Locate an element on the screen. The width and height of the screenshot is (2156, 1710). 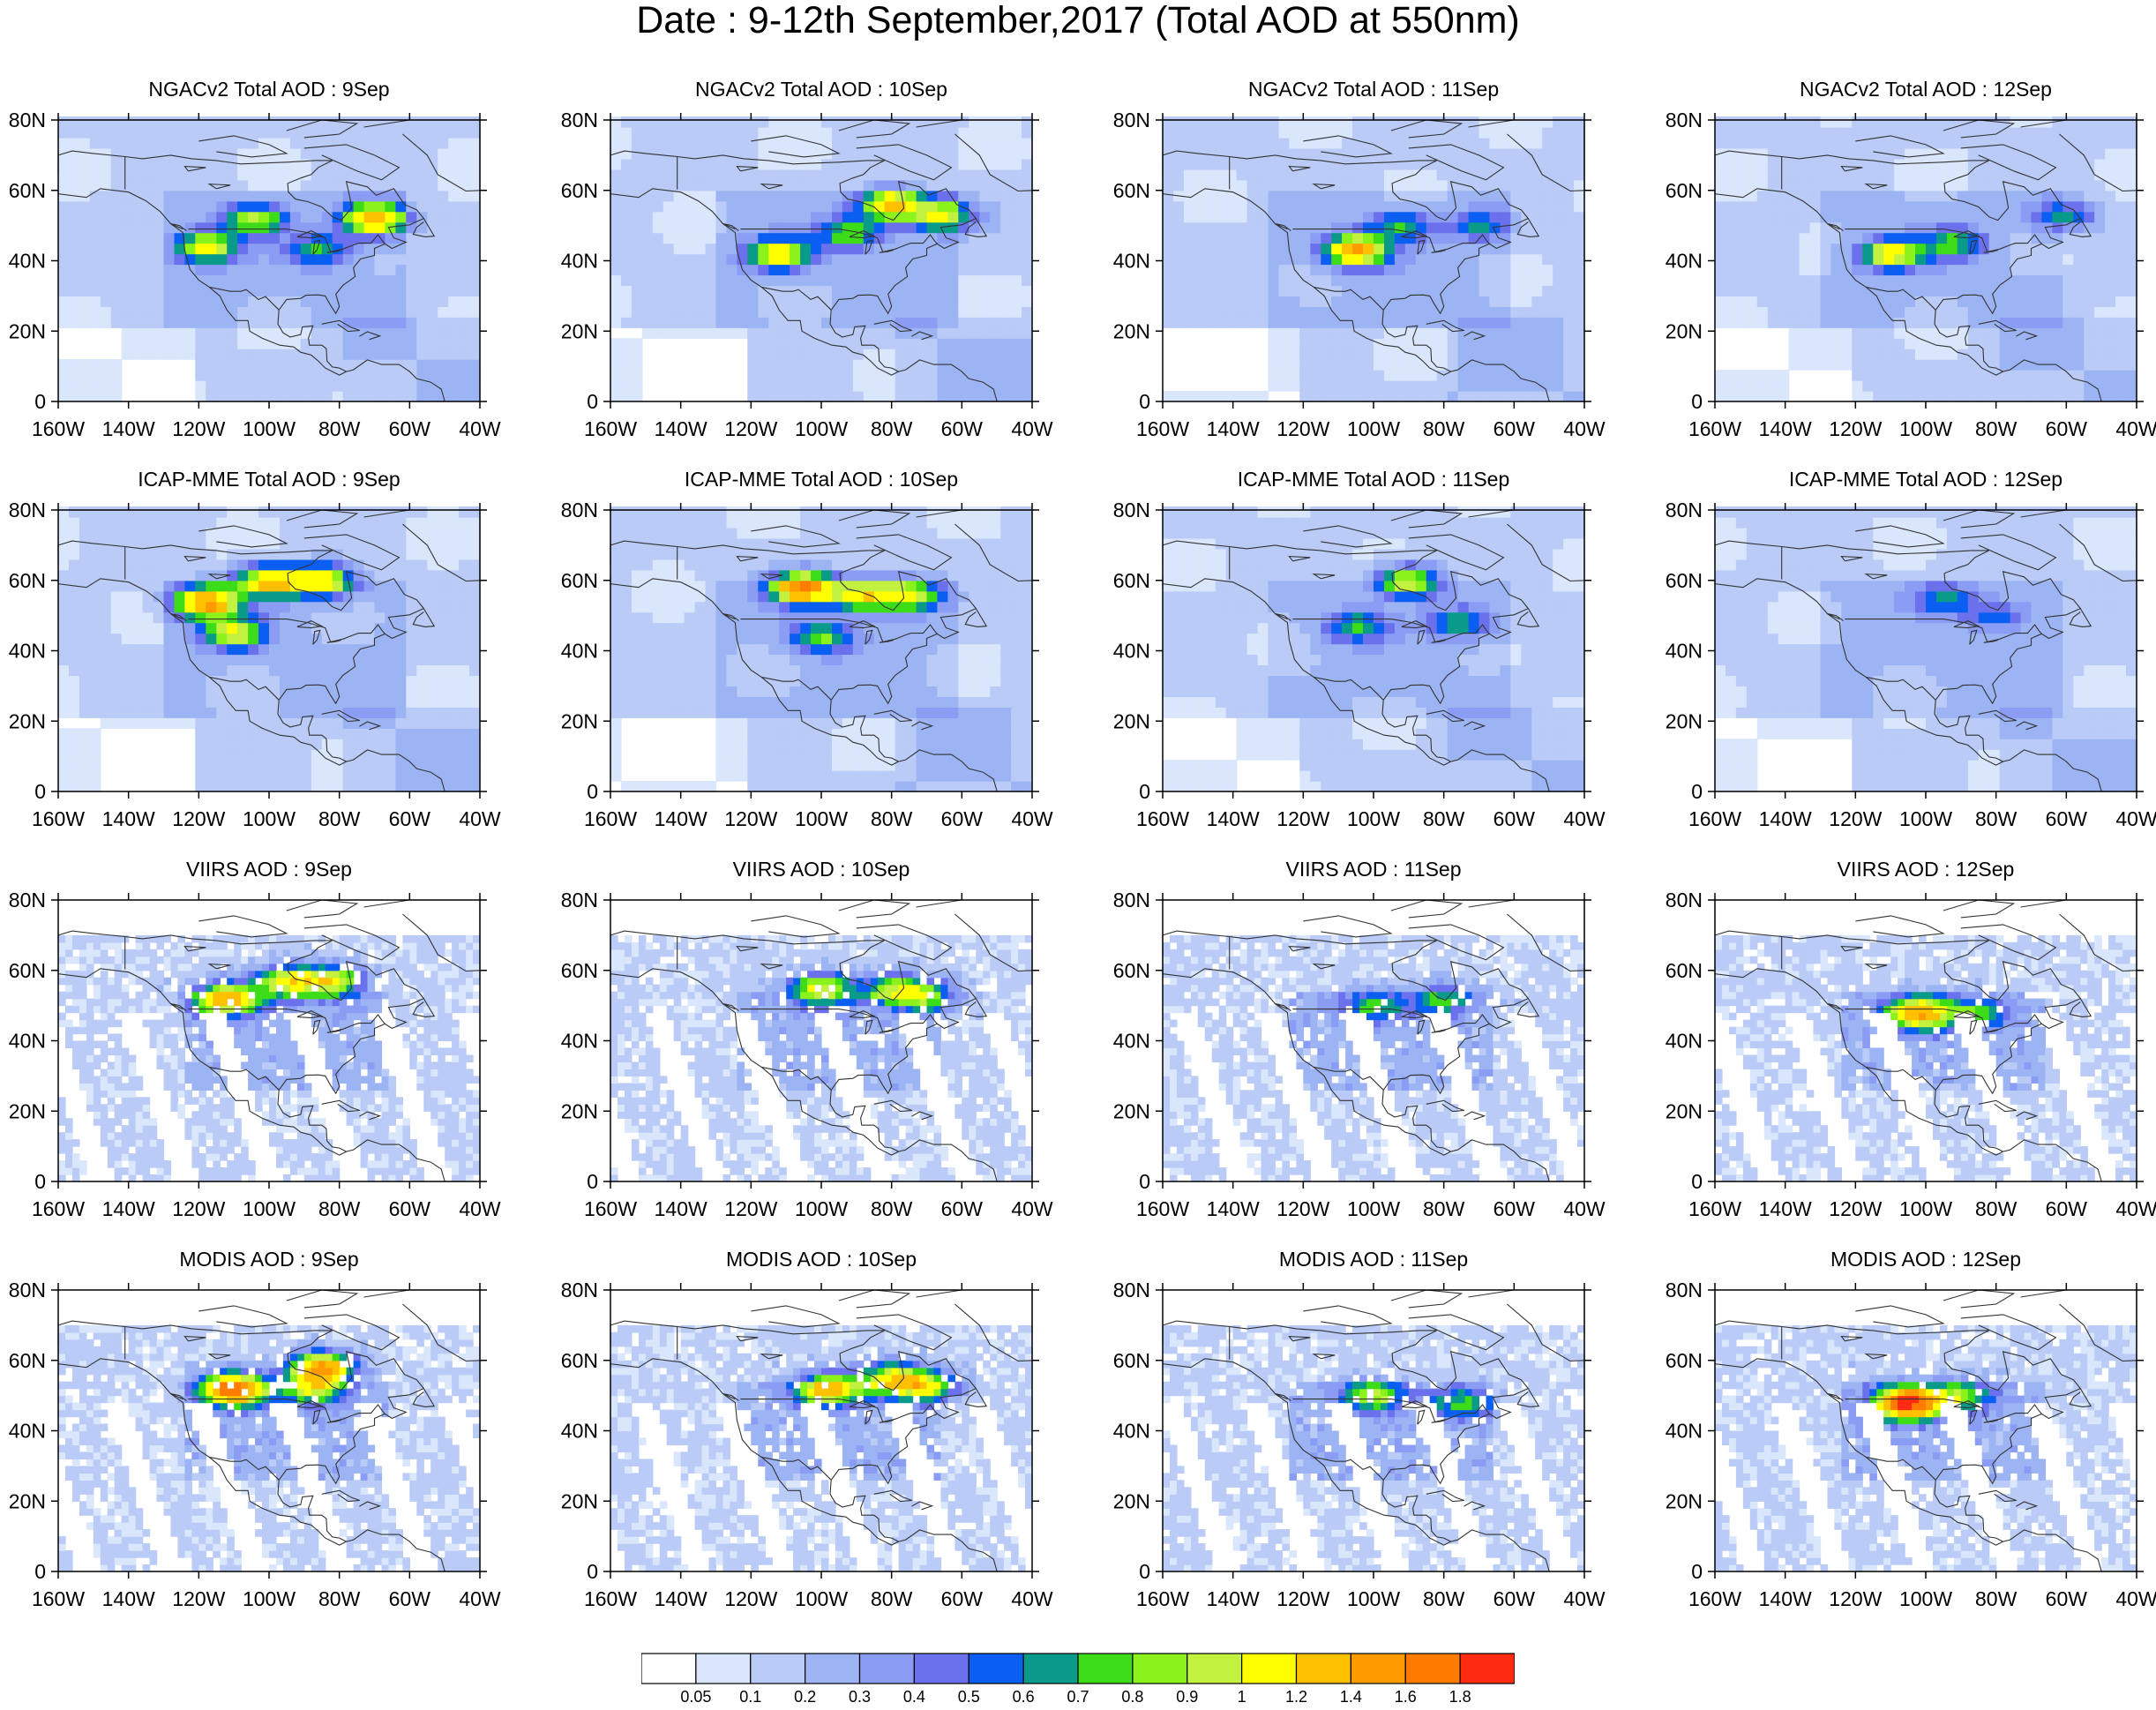
lon-tick-label: 100W is located at coordinates (270, 818).